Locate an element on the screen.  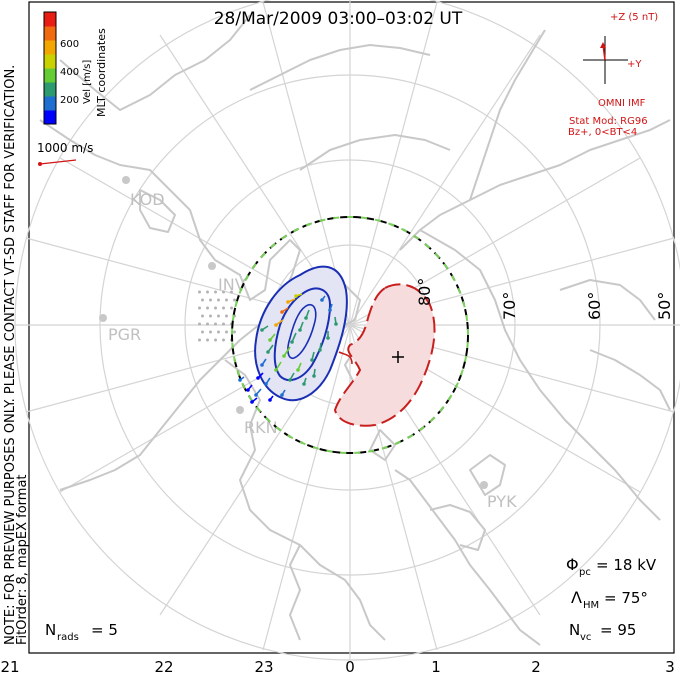
phi-pc-value: = 18 kV is located at coordinates (626, 565).